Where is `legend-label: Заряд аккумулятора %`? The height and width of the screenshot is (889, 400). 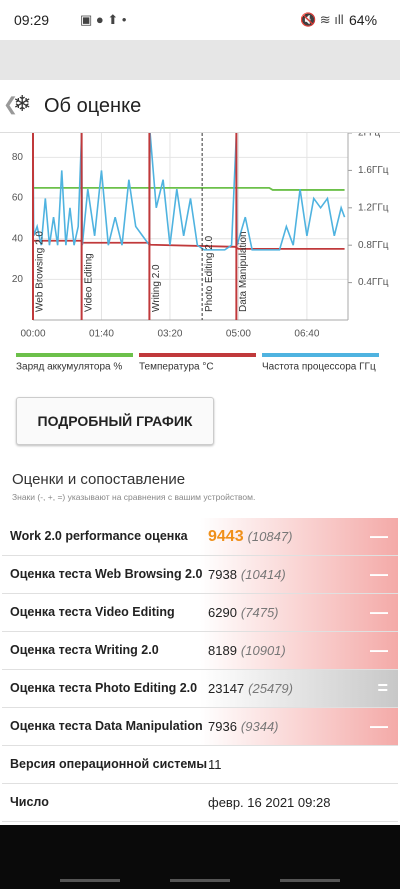
legend-label: Заряд аккумулятора % is located at coordinates (69, 367).